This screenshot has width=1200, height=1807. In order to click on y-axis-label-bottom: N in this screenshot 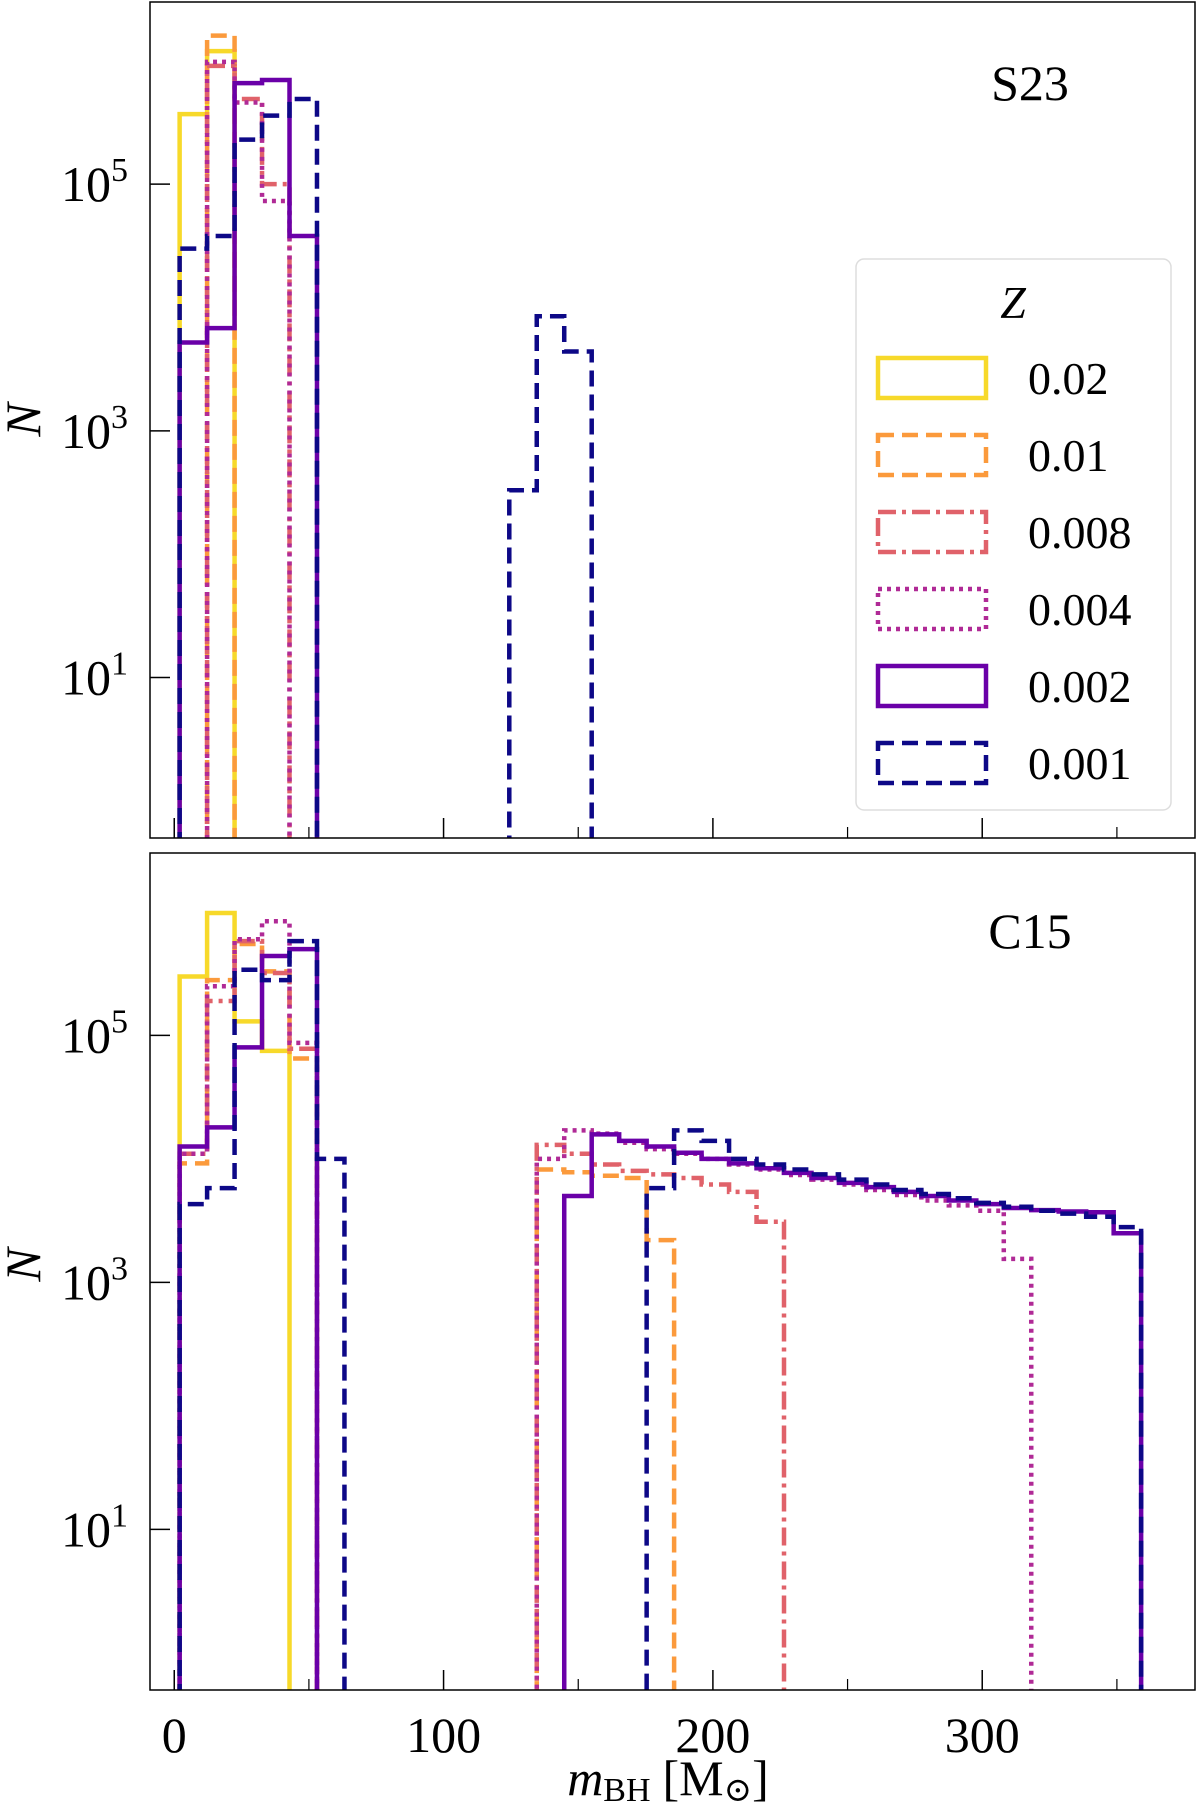, I will do `click(25, 1264)`.